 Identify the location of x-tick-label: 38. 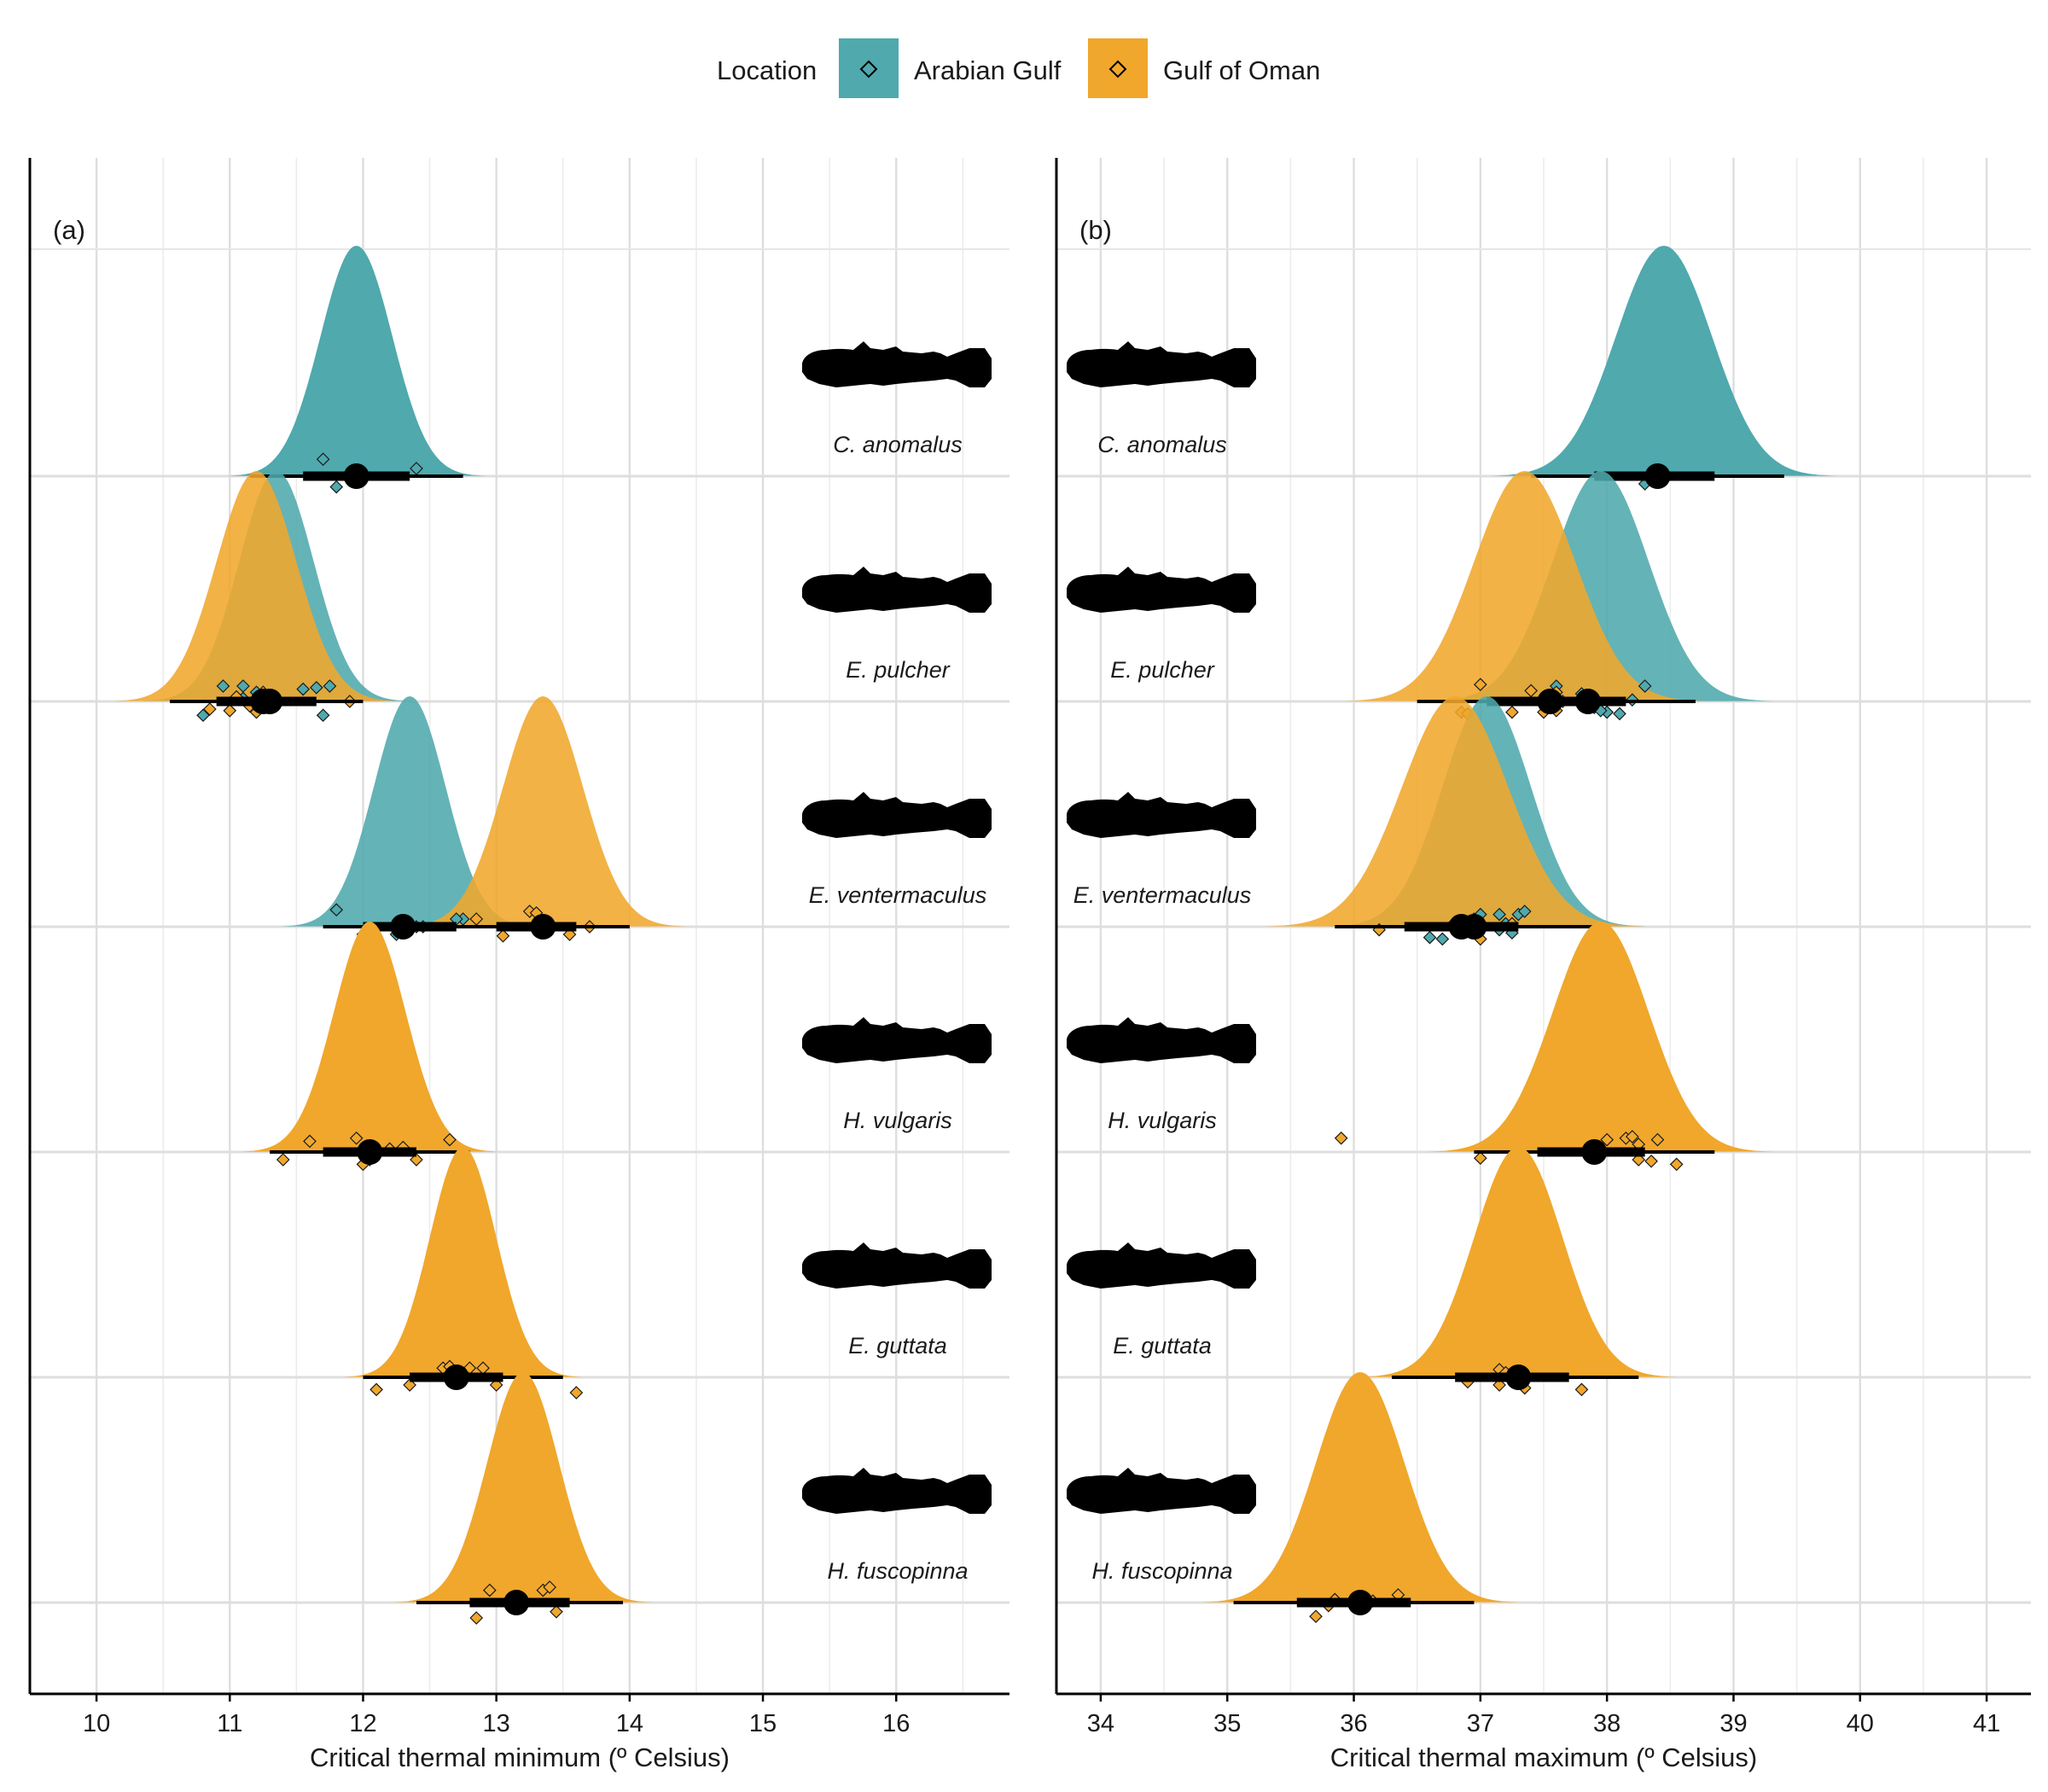
(1606, 1723).